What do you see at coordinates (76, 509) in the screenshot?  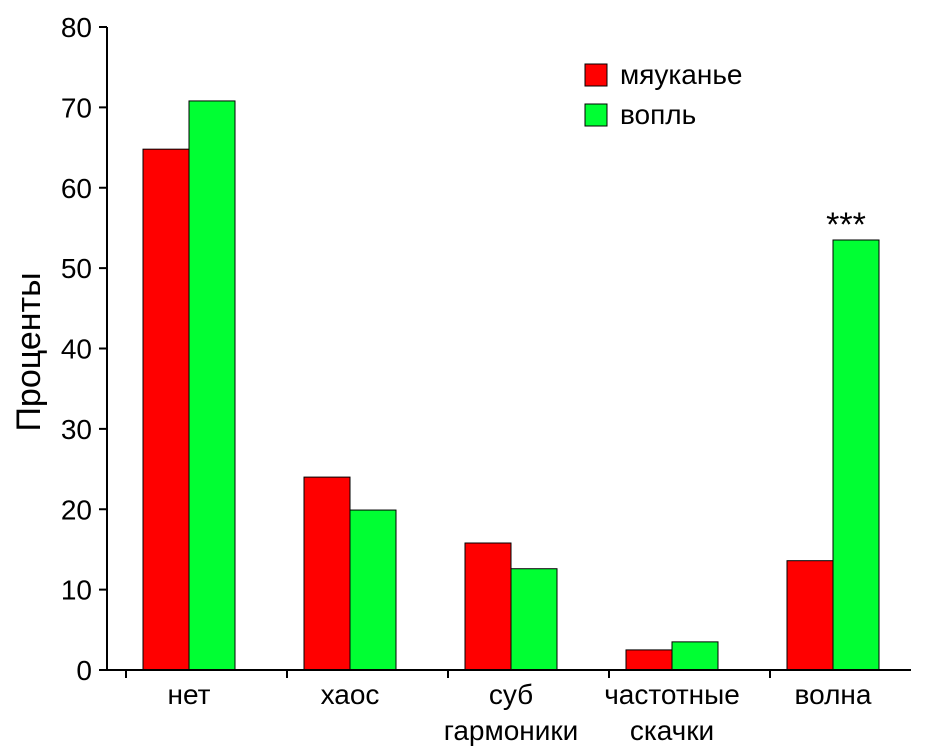 I see `y-tick-label: 20` at bounding box center [76, 509].